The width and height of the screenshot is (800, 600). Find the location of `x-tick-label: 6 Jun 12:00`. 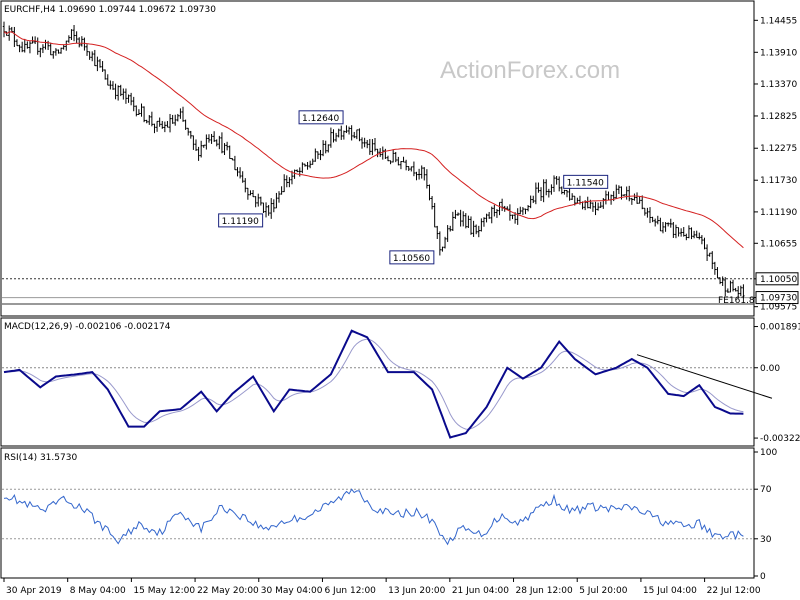

x-tick-label: 6 Jun 12:00 is located at coordinates (350, 591).